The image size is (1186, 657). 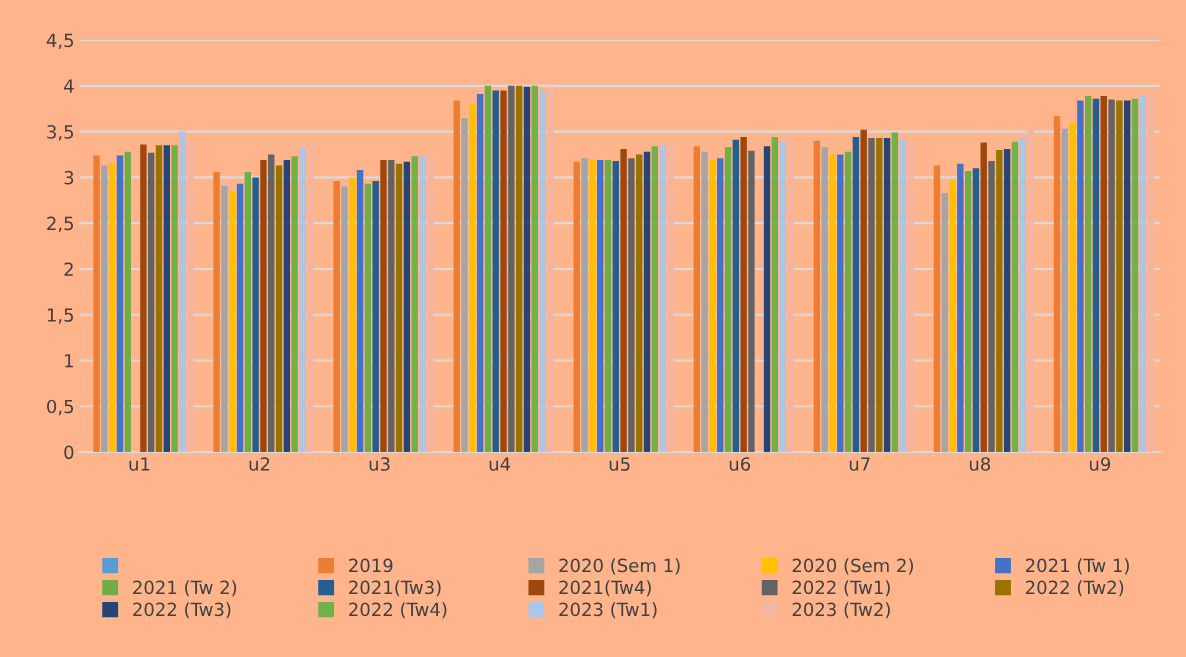 I want to click on y-tick-label: 3, so click(x=69, y=177).